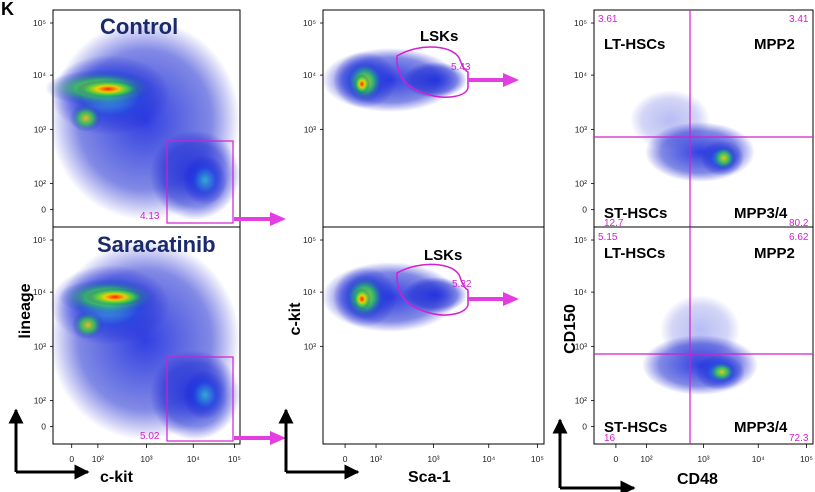 This screenshot has width=815, height=492. Describe the element at coordinates (799, 223) in the screenshot. I see `quadrant-value-mpp34-control: 80.2` at that location.